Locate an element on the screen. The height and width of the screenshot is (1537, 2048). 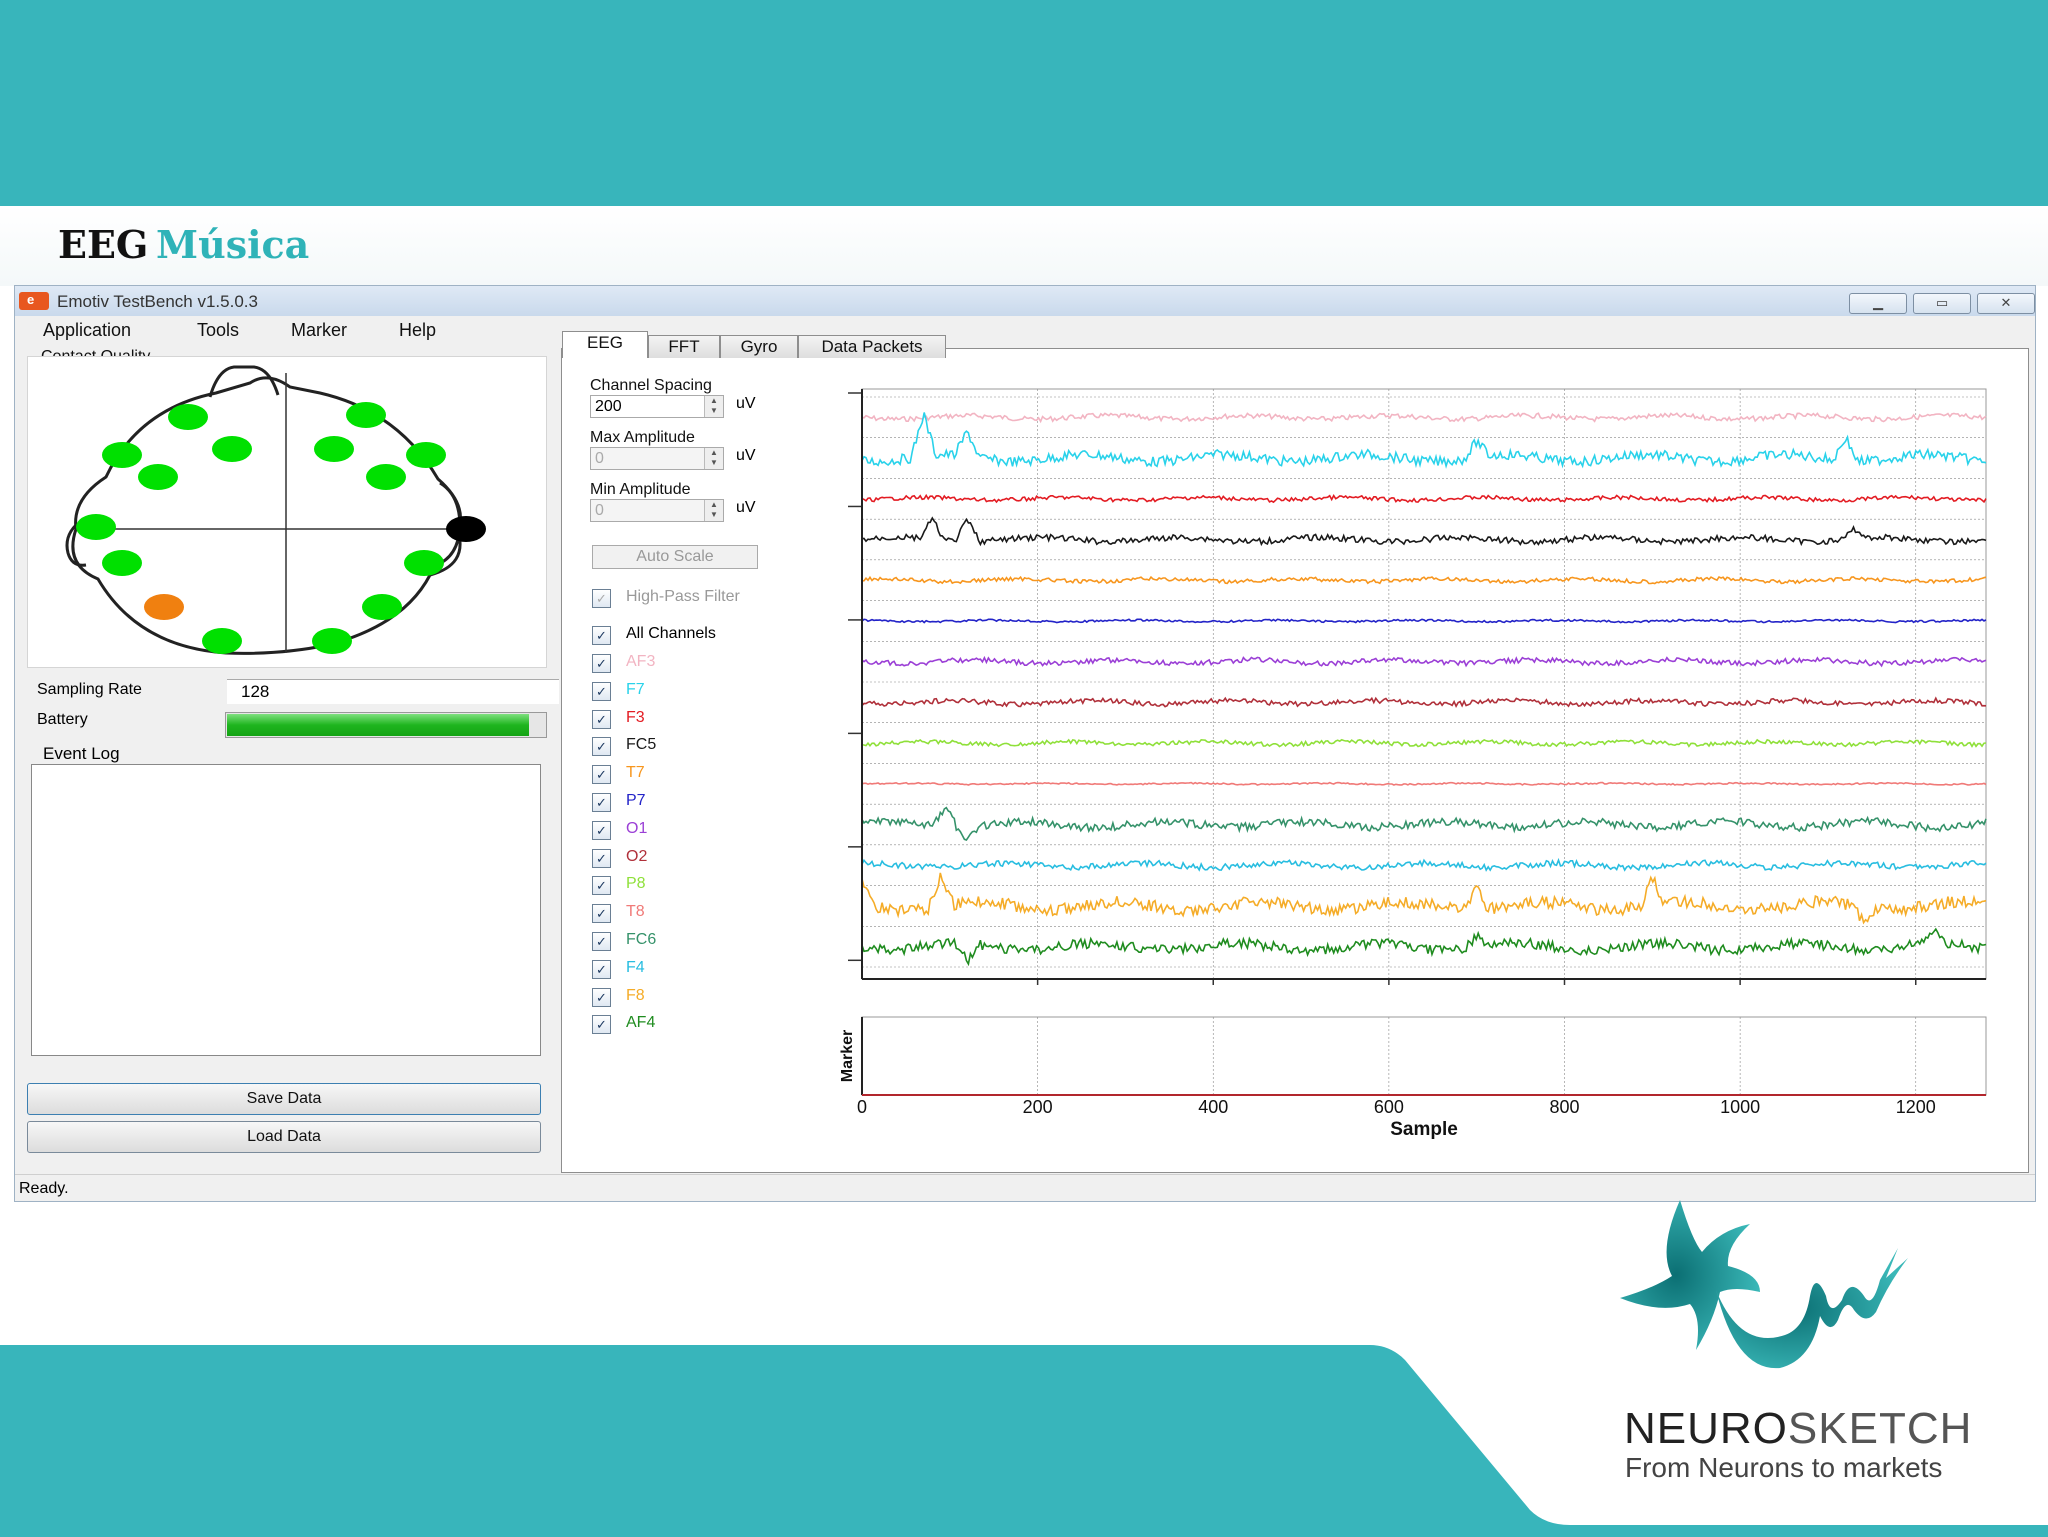
channel-label-fc6: FC6 is located at coordinates (641, 939).